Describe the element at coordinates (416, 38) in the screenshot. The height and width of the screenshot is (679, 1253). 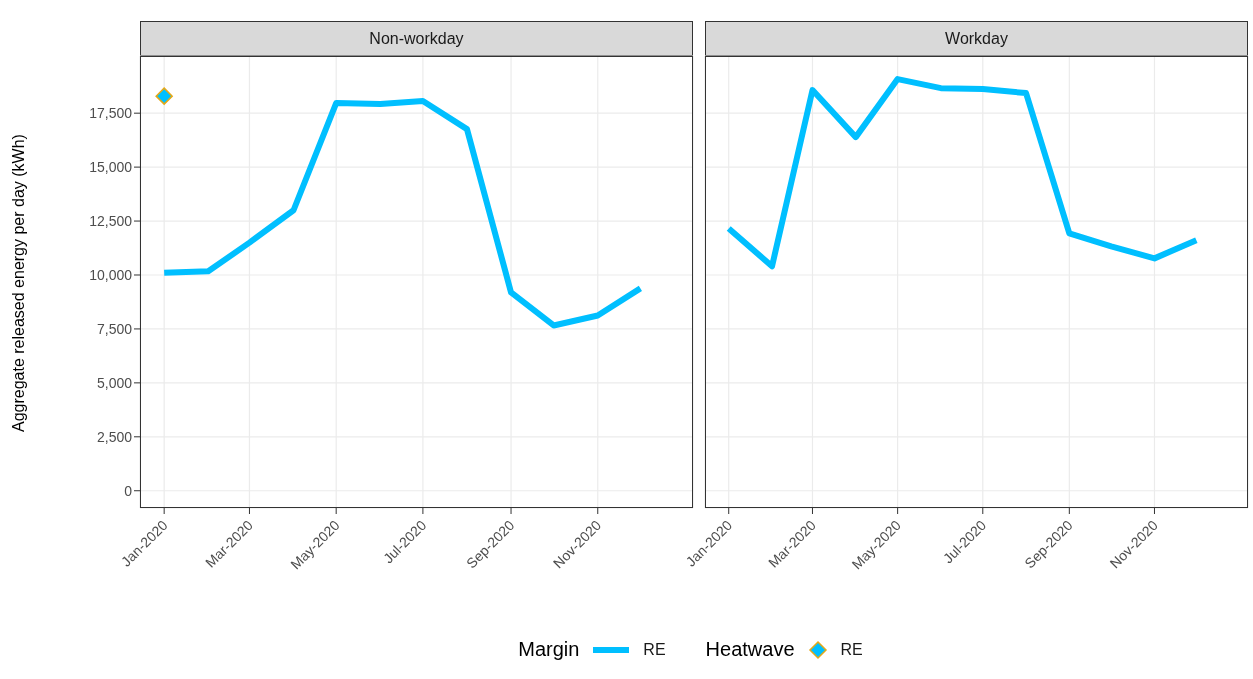
I see `chart-title: Non-workday` at that location.